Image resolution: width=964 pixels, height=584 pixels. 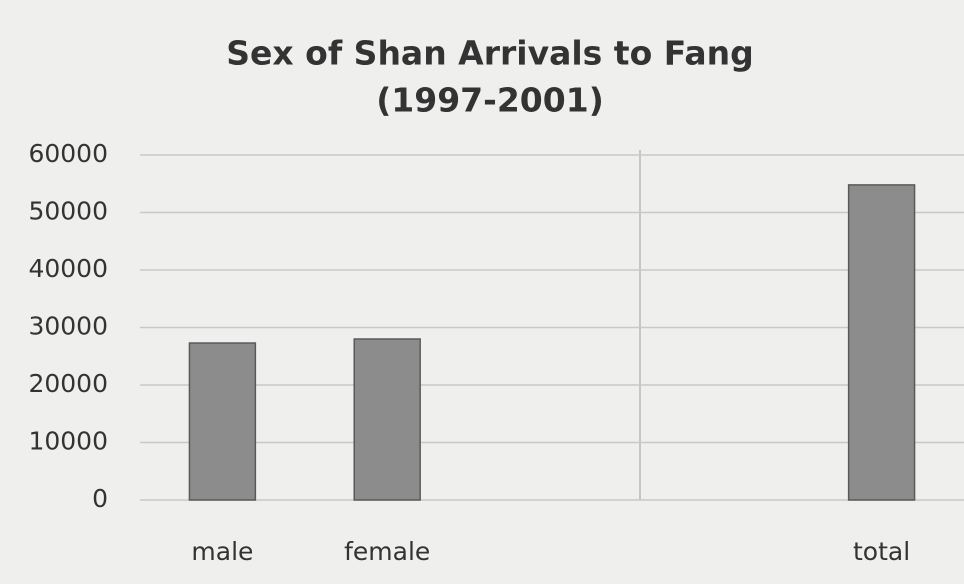 What do you see at coordinates (222, 551) in the screenshot?
I see `x-tick-label: male` at bounding box center [222, 551].